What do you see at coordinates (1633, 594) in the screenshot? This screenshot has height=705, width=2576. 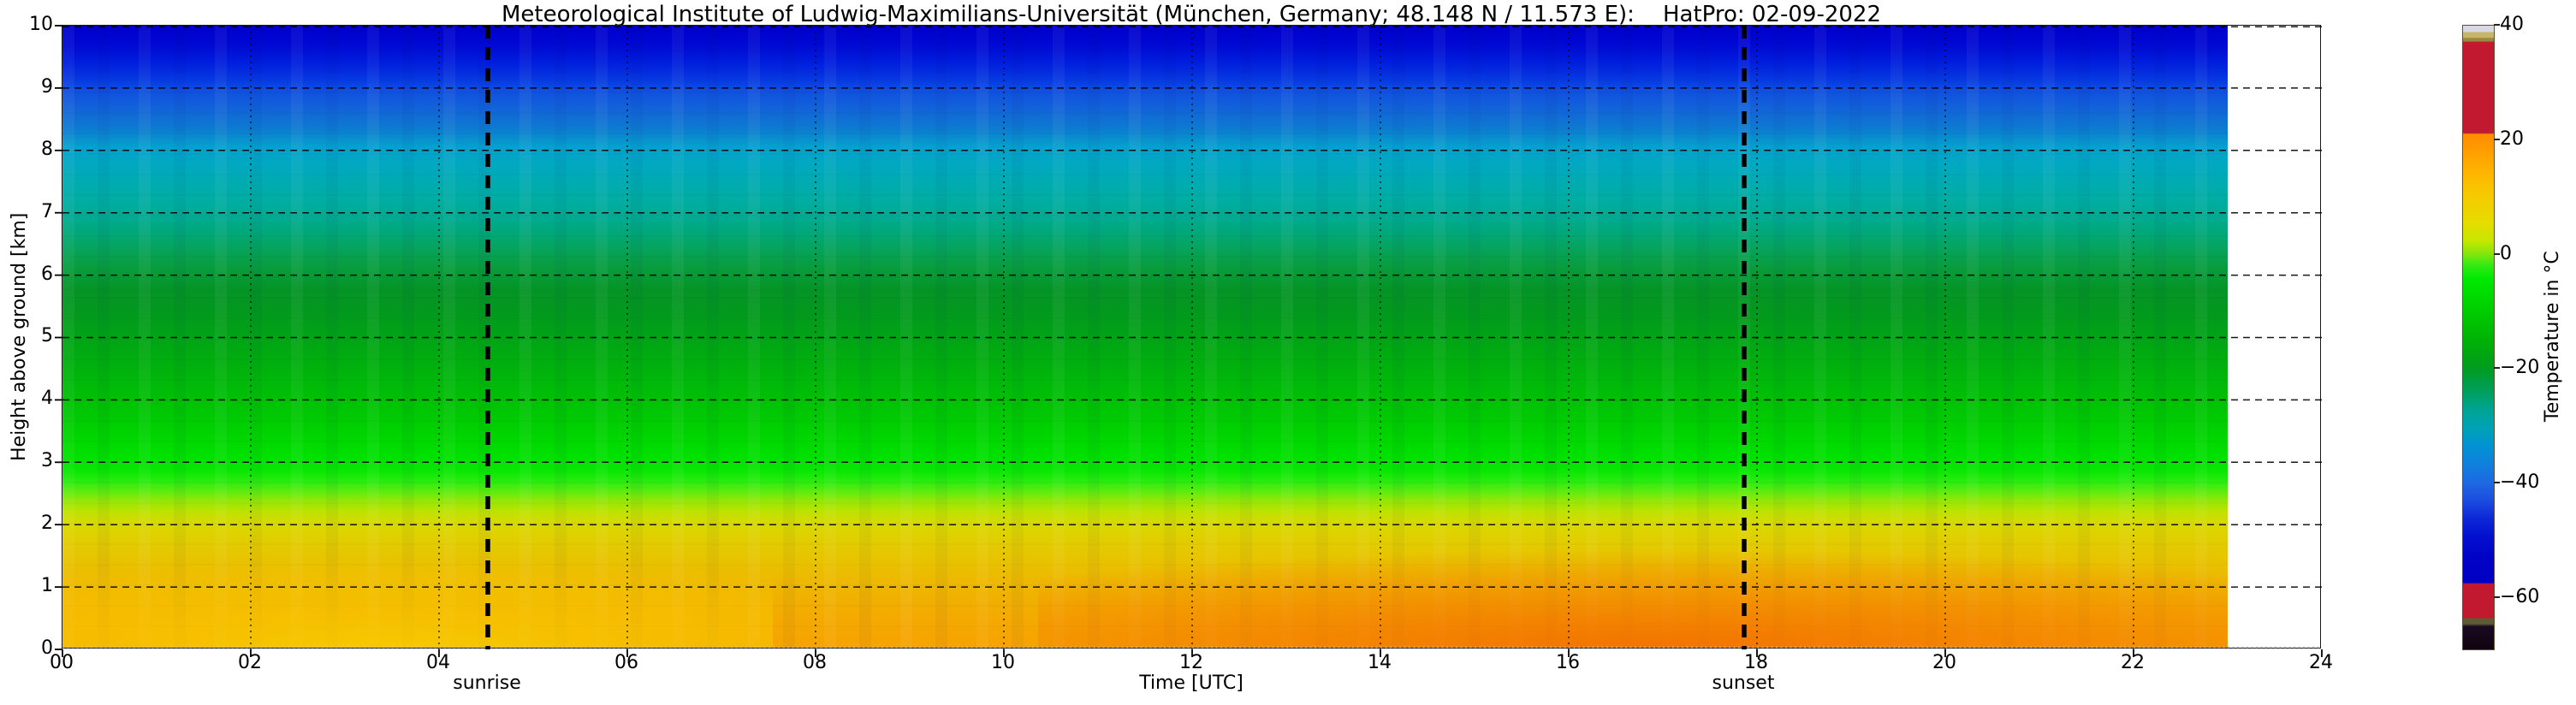 I see `surface-warm-afternoon-layer` at bounding box center [1633, 594].